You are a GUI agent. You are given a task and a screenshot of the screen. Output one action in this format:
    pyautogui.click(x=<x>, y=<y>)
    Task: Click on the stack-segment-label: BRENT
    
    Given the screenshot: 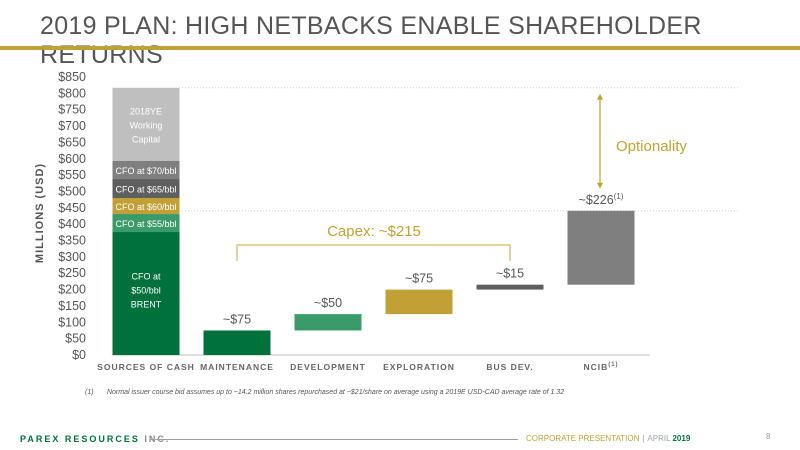 What is the action you would take?
    pyautogui.click(x=146, y=305)
    